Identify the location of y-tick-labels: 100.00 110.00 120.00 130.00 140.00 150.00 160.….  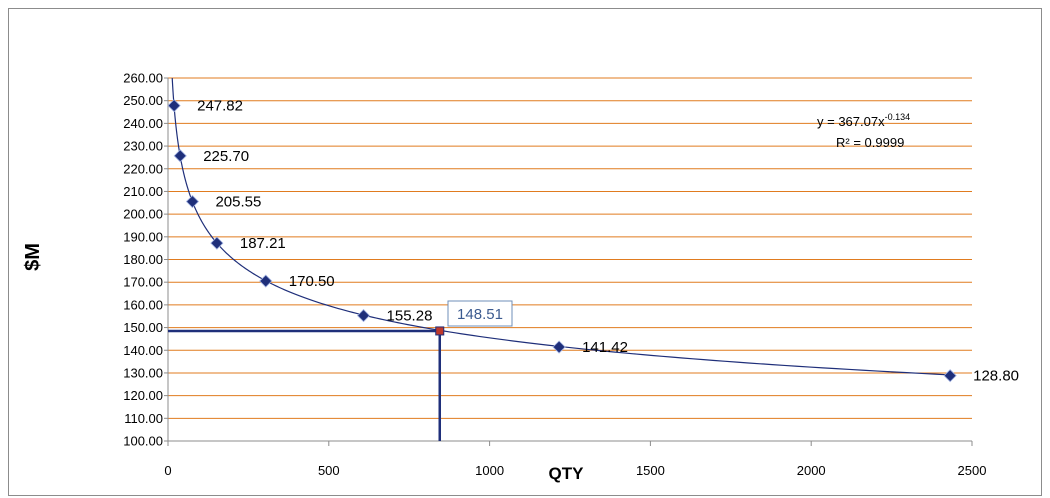
(143, 260).